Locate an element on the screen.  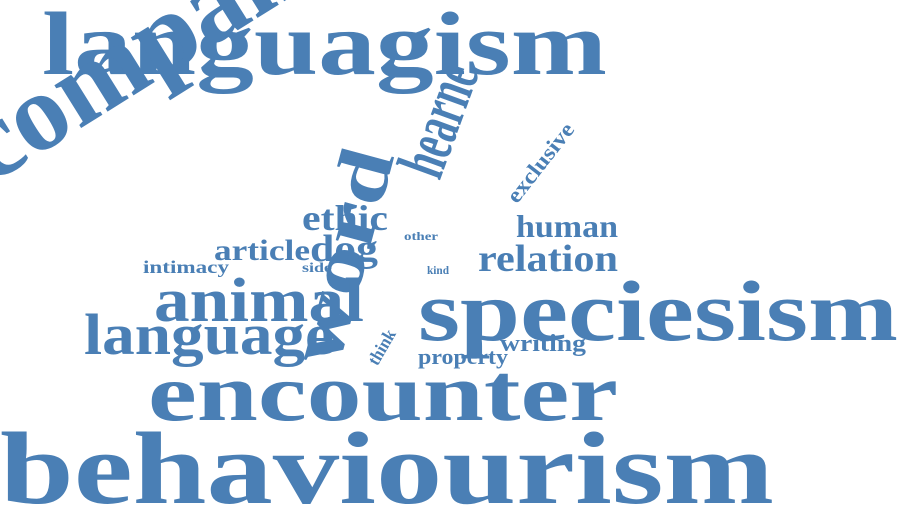
word-intimacy: intimacy is located at coordinates (186, 267).